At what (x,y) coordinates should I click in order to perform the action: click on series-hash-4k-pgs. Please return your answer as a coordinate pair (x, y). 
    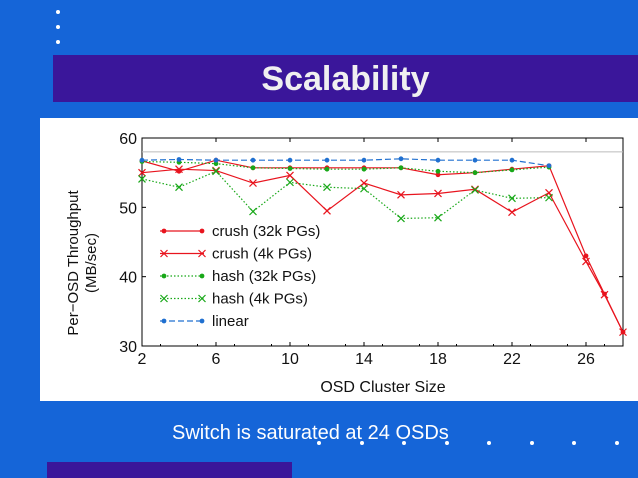
    Looking at the image, I should click on (345, 195).